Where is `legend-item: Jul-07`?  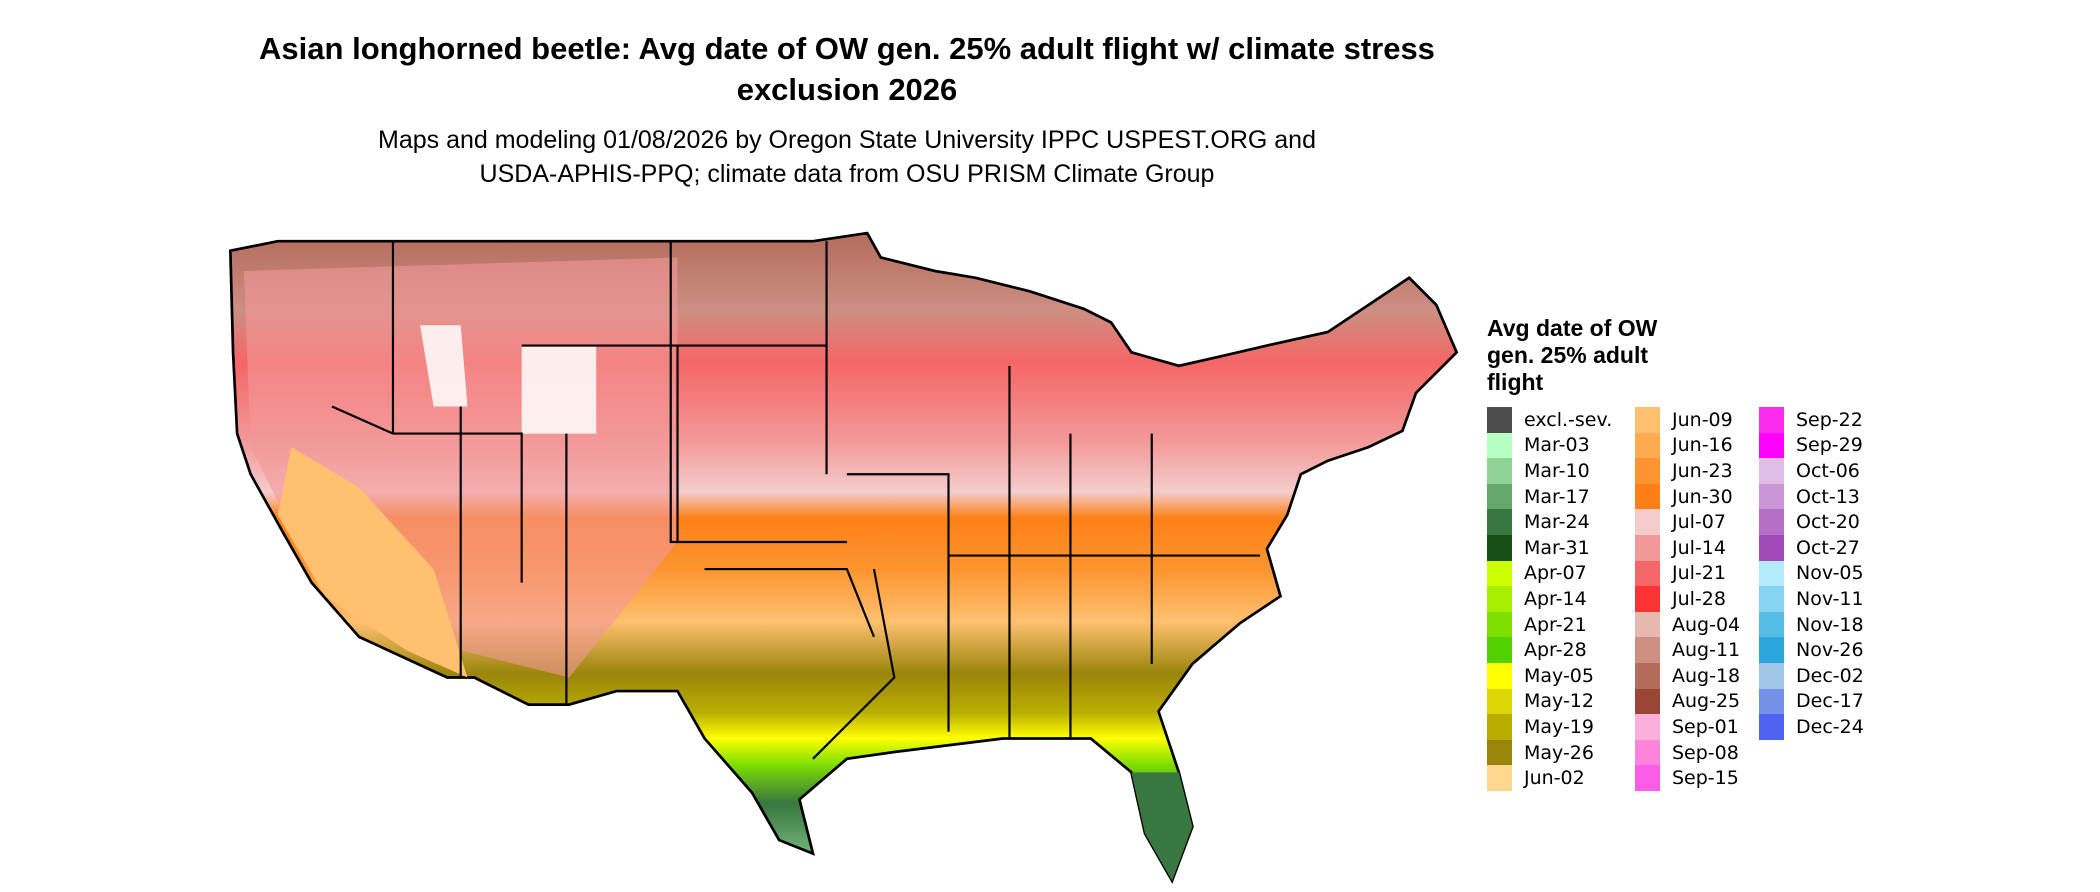 legend-item: Jul-07 is located at coordinates (1680, 522).